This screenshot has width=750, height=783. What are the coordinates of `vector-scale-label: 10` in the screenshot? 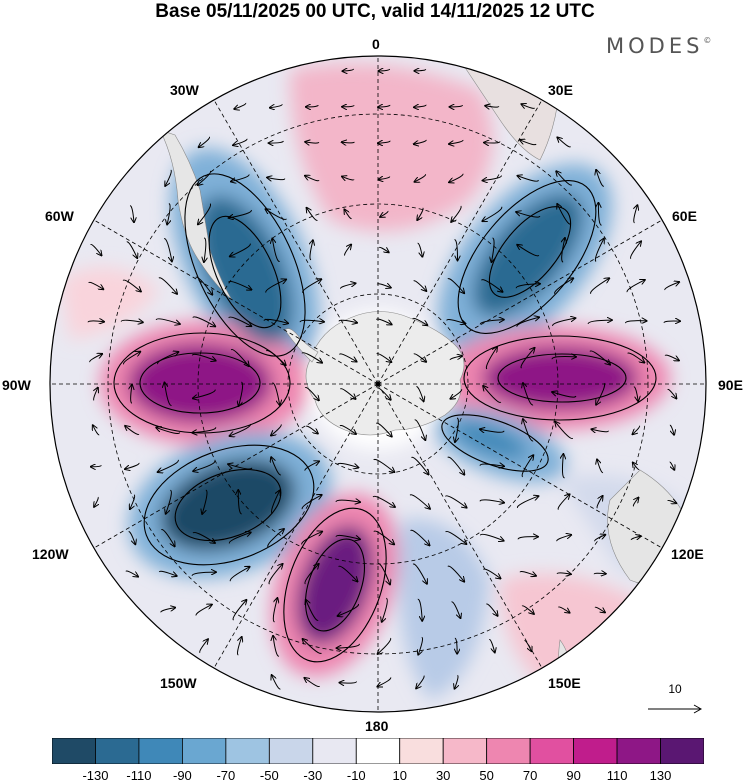 It's located at (675, 689).